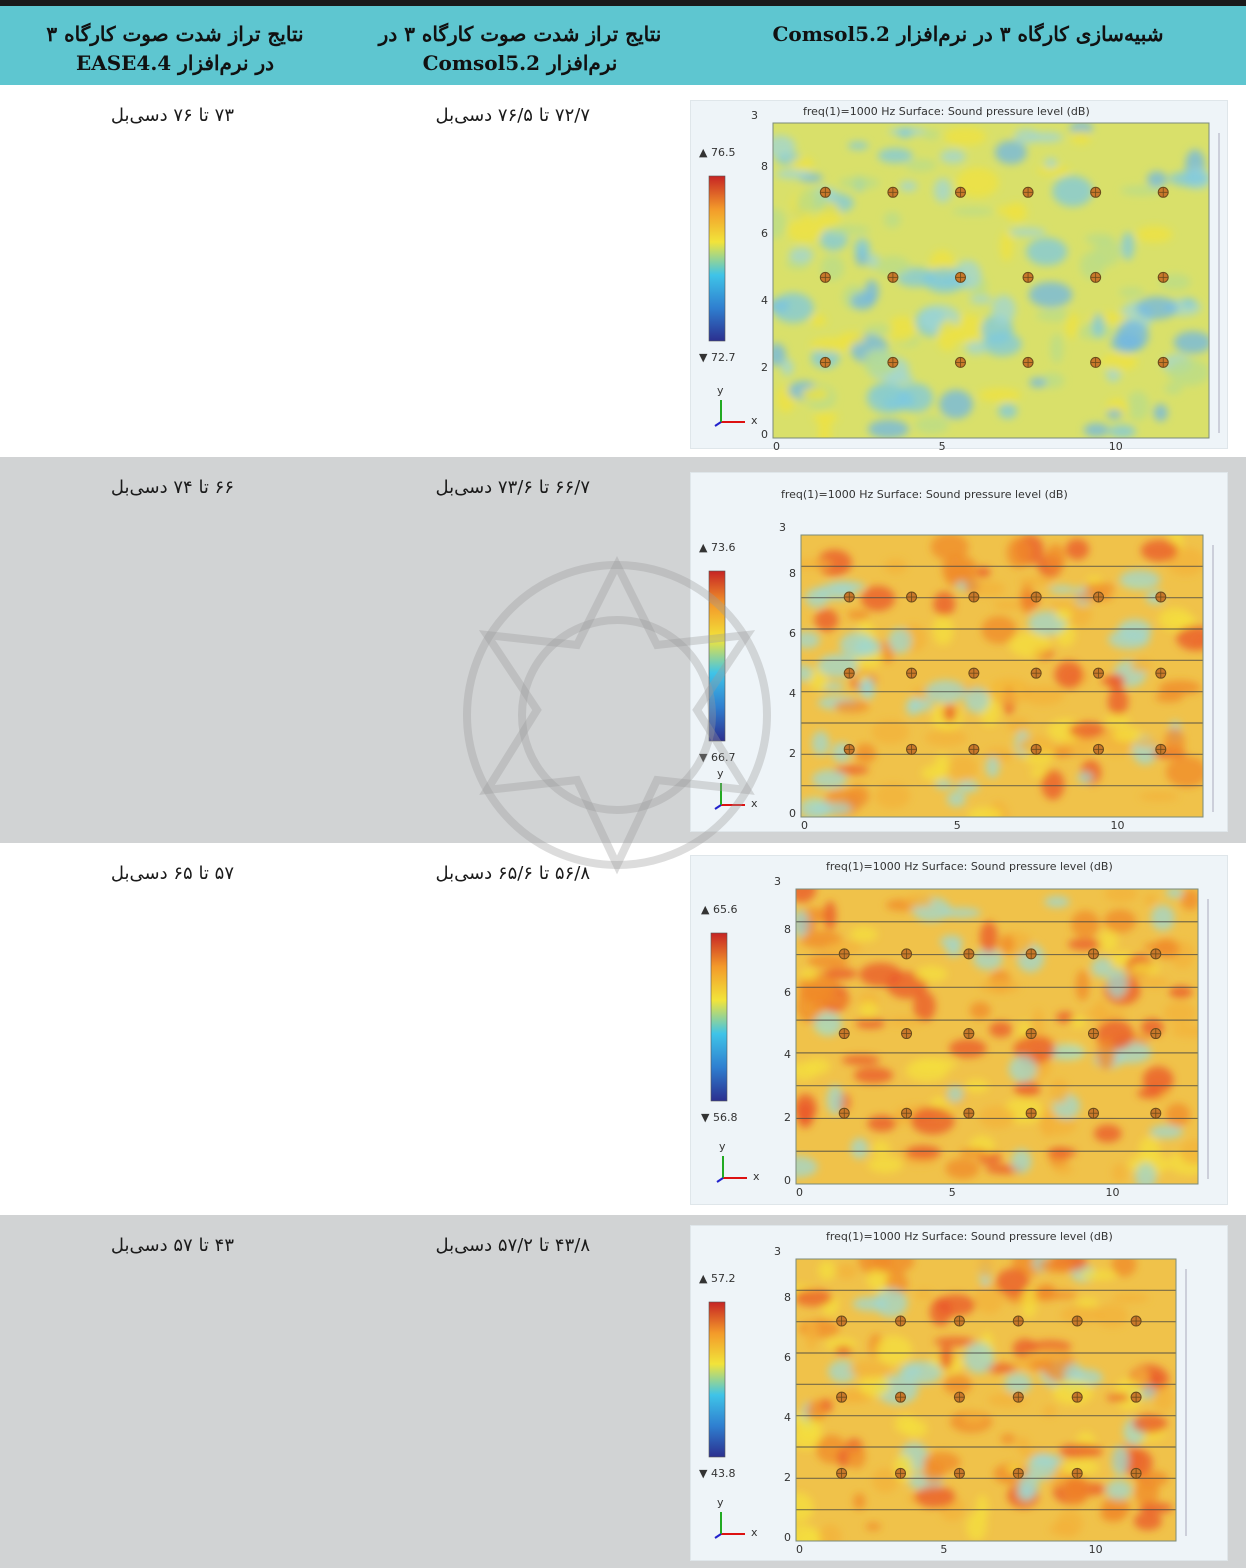 The height and width of the screenshot is (1568, 1246). What do you see at coordinates (719, 909) in the screenshot?
I see `colorbar-max-label: ▲ 65.6` at bounding box center [719, 909].